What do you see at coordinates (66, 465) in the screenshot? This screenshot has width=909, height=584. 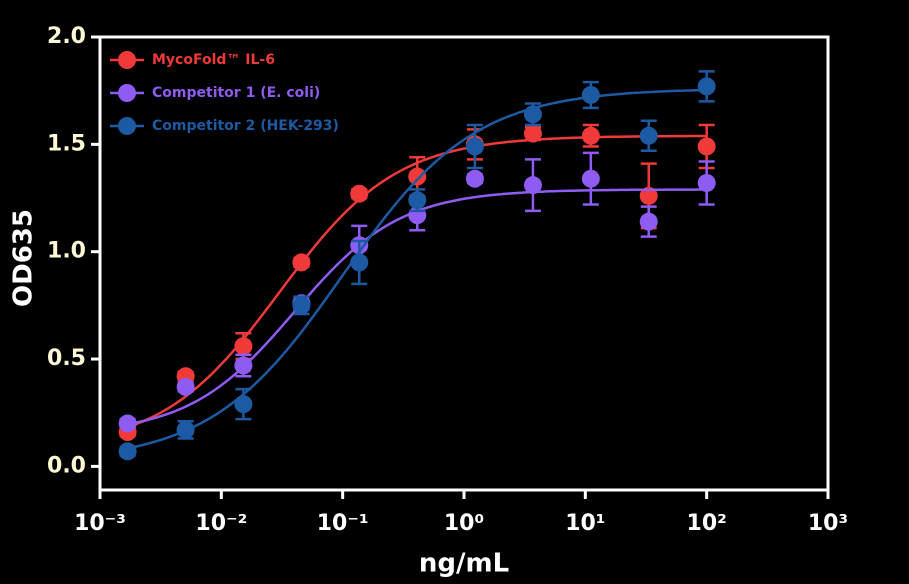 I see `y-tick-label: 0.0` at bounding box center [66, 465].